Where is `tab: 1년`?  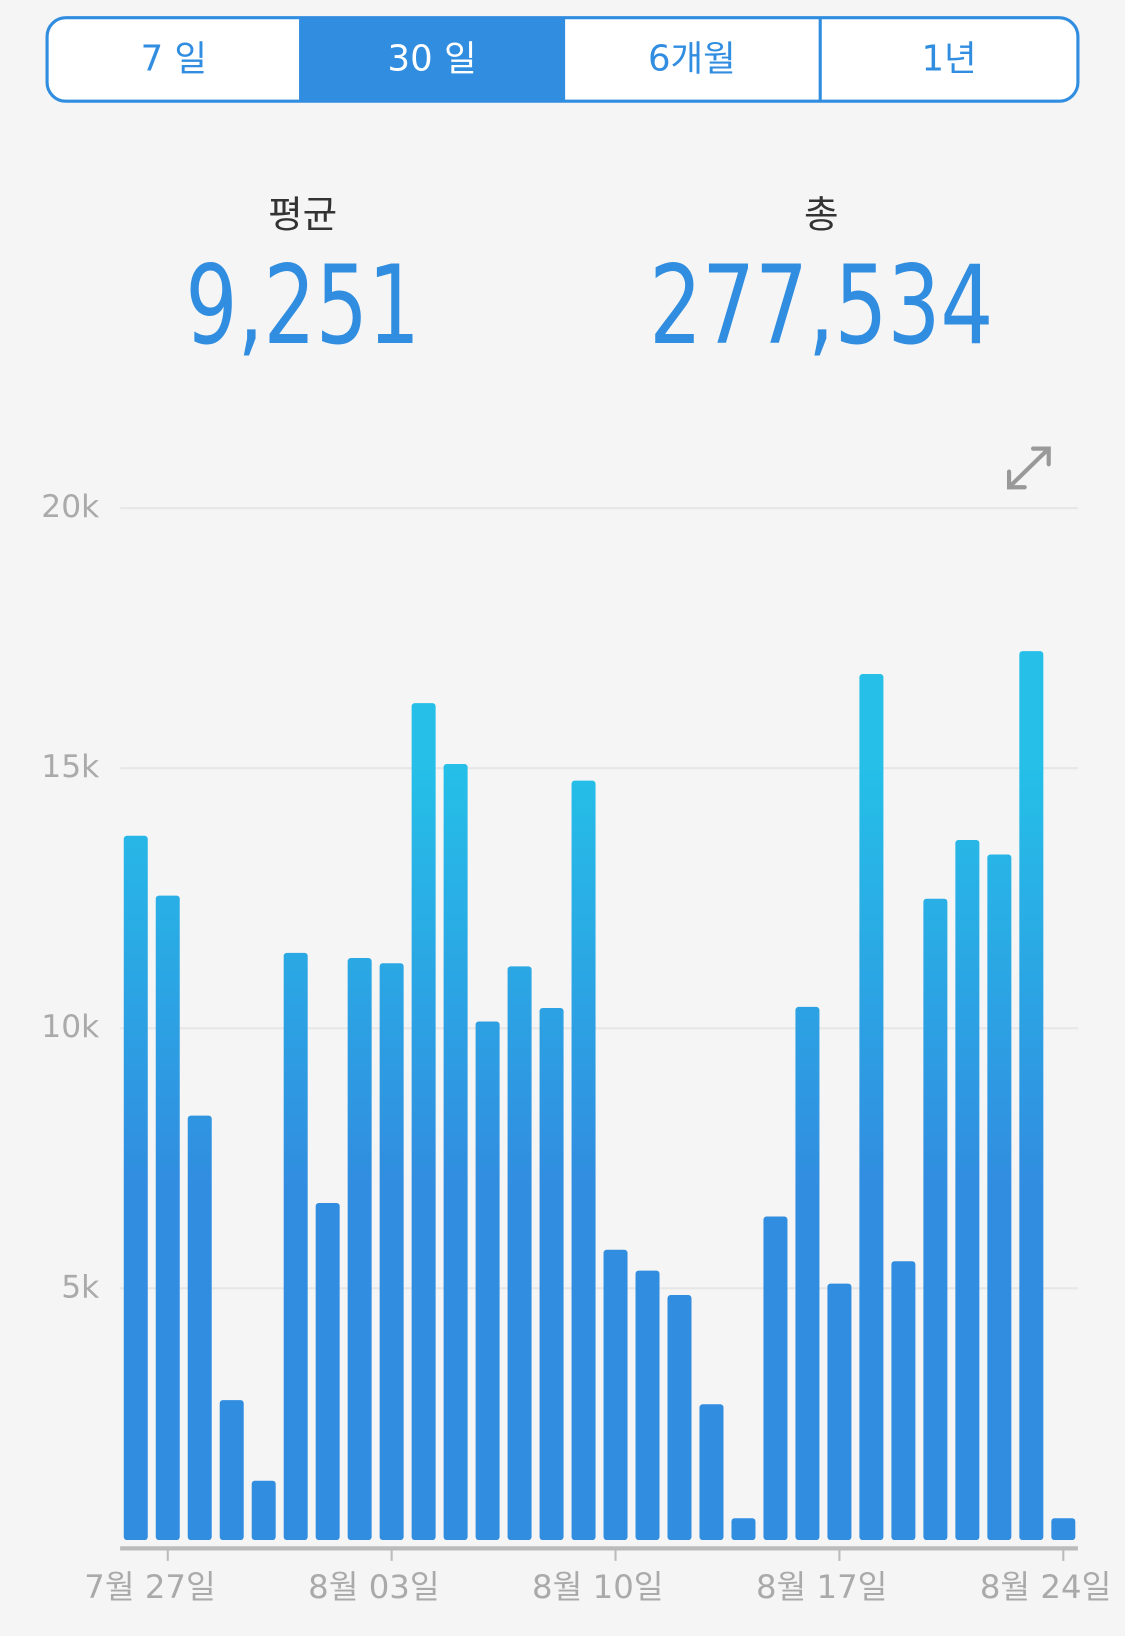 tab: 1년 is located at coordinates (948, 59).